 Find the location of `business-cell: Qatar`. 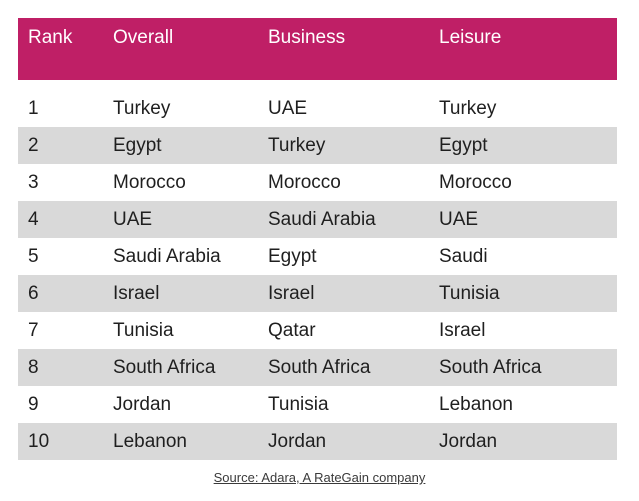

business-cell: Qatar is located at coordinates (292, 330).